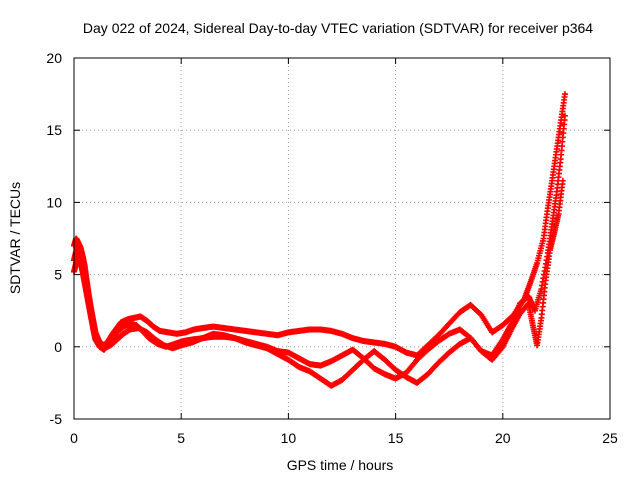 This screenshot has height=480, width=640. What do you see at coordinates (396, 438) in the screenshot?
I see `x-tick-label: 15` at bounding box center [396, 438].